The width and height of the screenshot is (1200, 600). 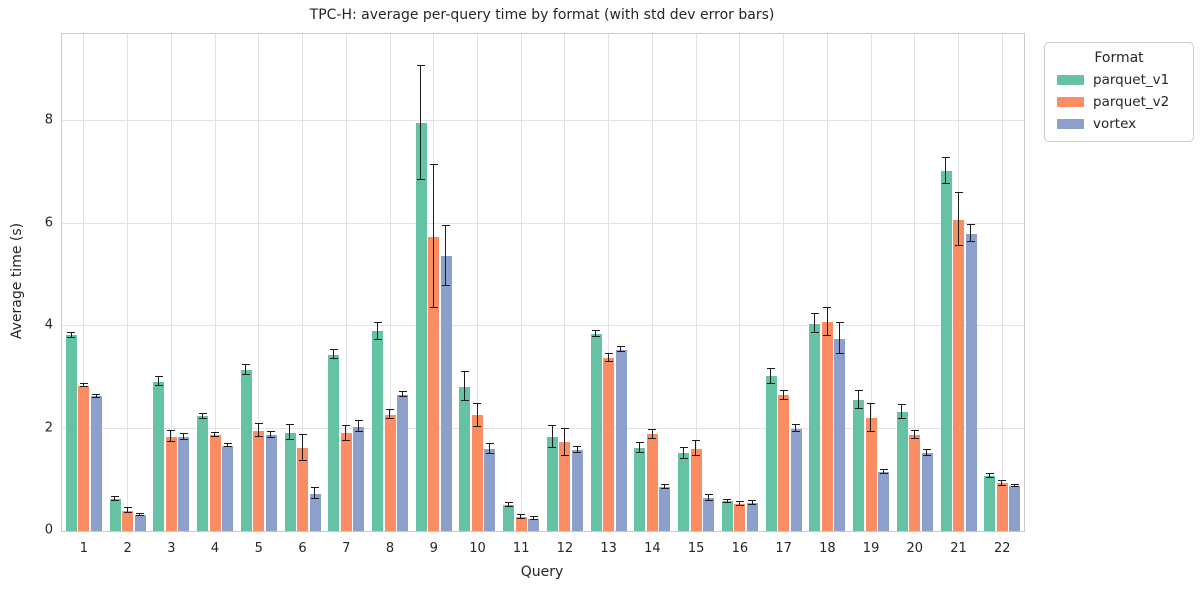 I want to click on bar-slot-vortex-q1, so click(x=96, y=282).